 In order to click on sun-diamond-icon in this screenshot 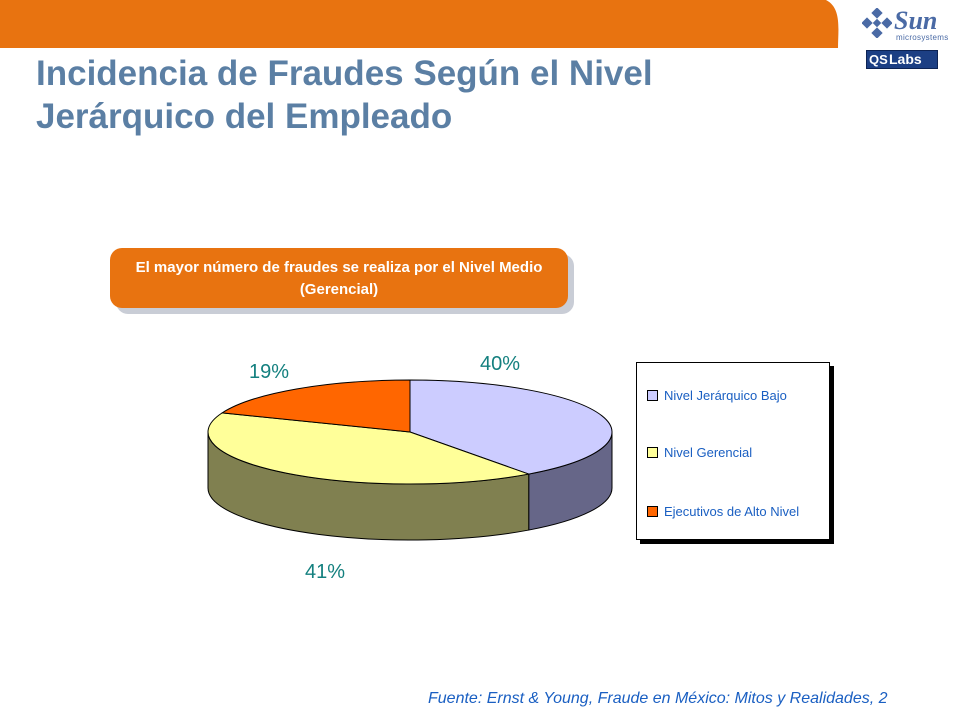, I will do `click(877, 23)`.